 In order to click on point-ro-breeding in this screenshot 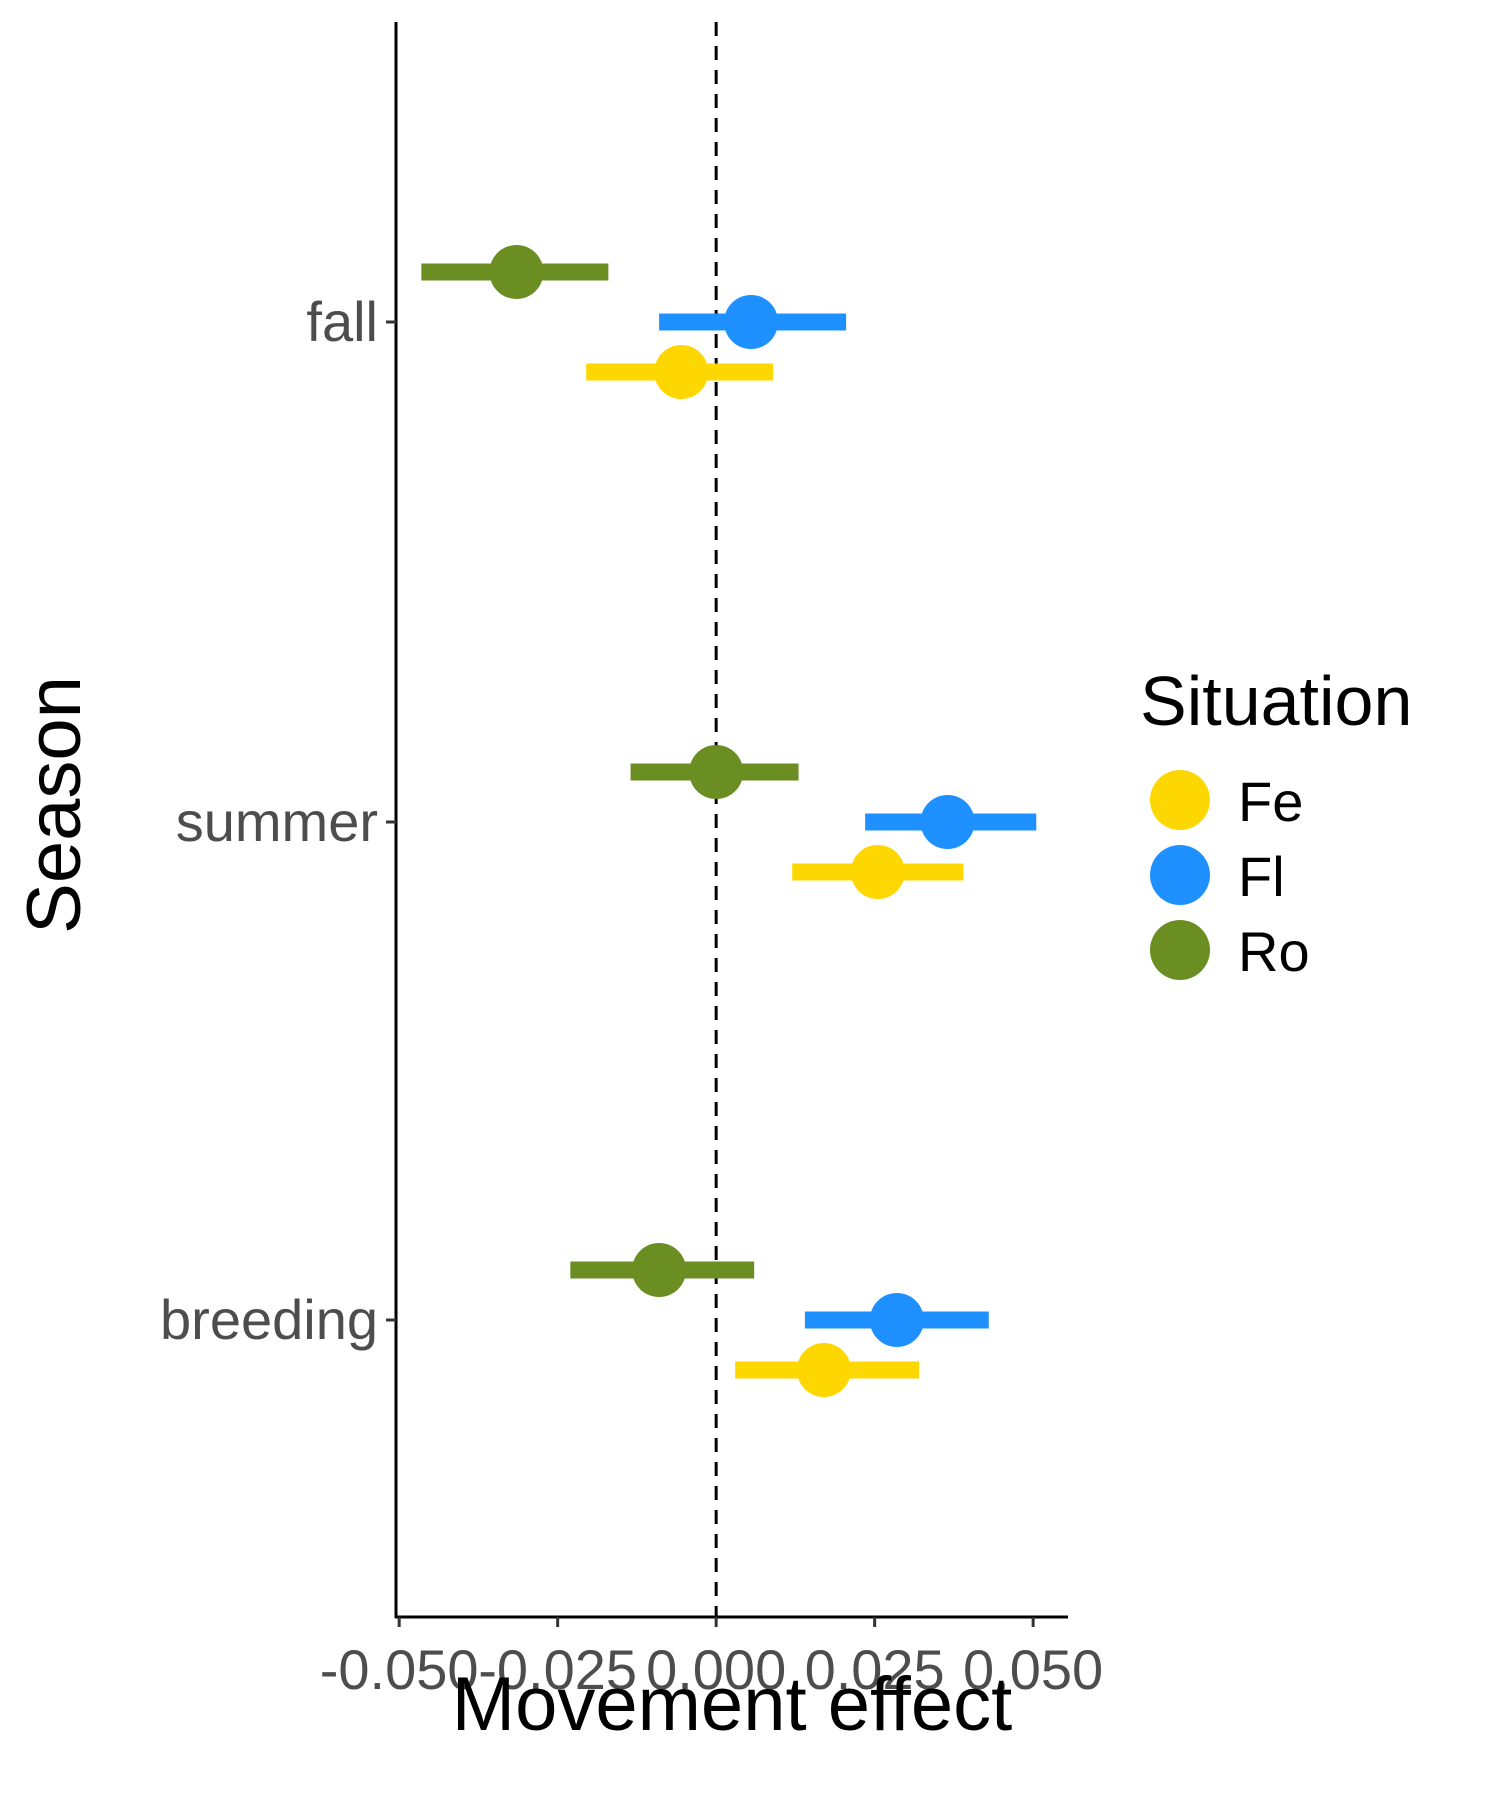, I will do `click(659, 1270)`.